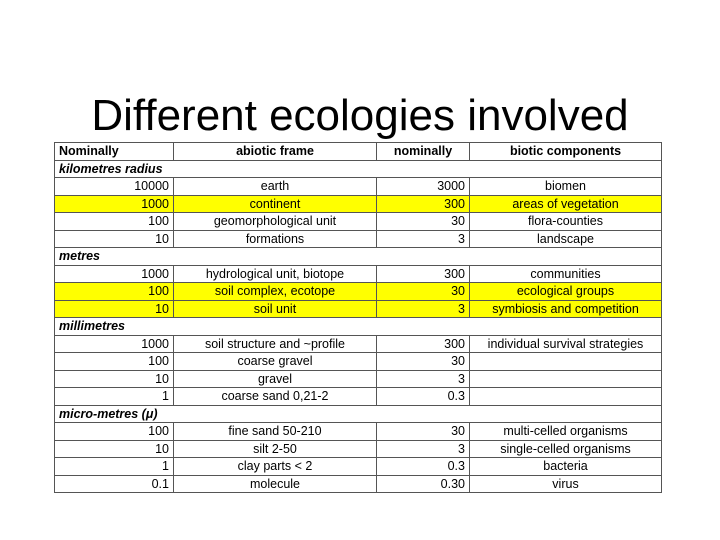 This screenshot has width=720, height=540. What do you see at coordinates (565, 466) in the screenshot?
I see `biotic-cell: bacteria` at bounding box center [565, 466].